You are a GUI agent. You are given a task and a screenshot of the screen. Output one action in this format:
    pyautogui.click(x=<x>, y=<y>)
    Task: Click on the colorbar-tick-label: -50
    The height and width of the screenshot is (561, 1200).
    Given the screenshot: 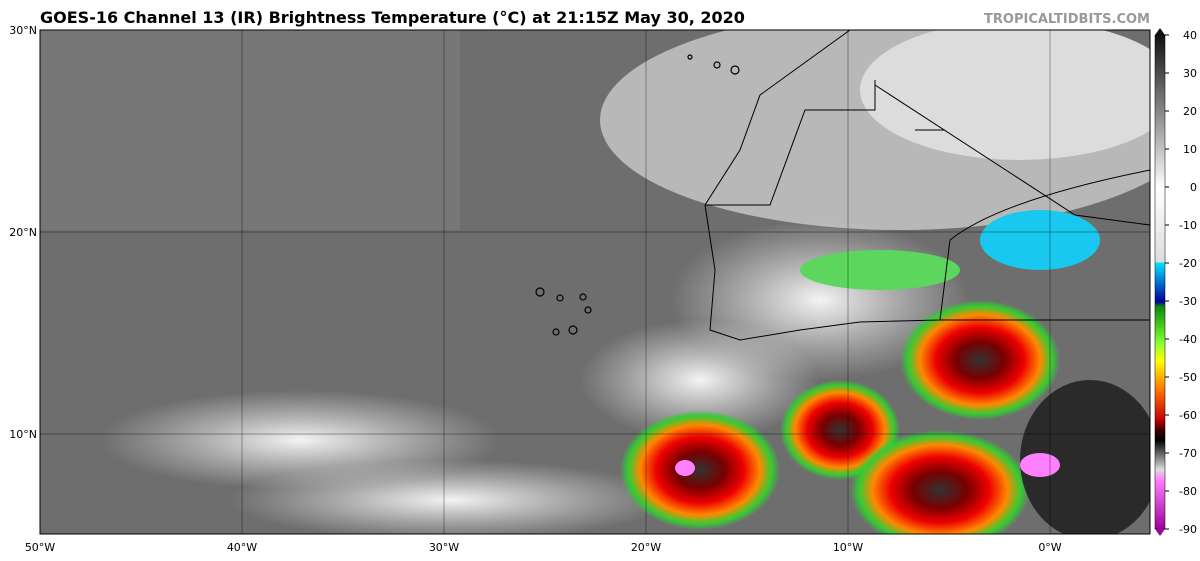 What is the action you would take?
    pyautogui.click(x=1188, y=377)
    